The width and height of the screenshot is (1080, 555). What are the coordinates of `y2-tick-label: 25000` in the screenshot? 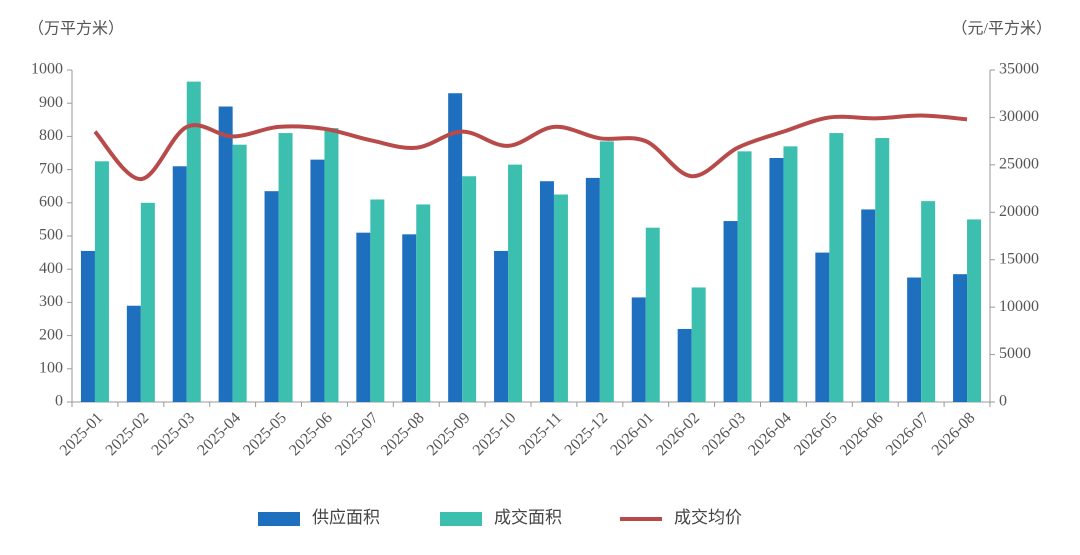 It's located at (1019, 164).